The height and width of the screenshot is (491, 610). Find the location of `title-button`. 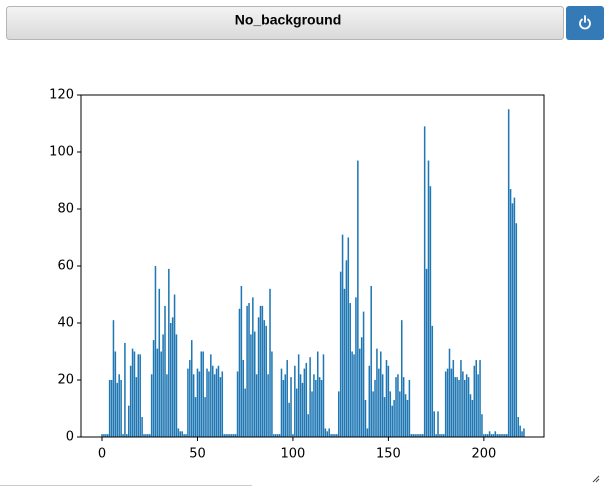

title-button is located at coordinates (285, 23).